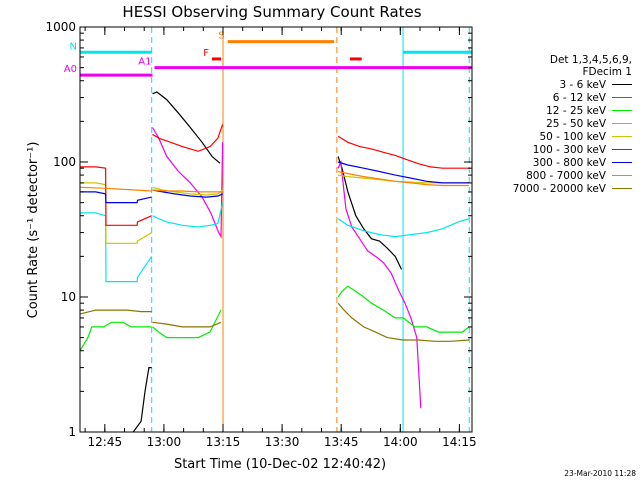  I want to click on legend-header-decimation: FDecim 1, so click(607, 72).